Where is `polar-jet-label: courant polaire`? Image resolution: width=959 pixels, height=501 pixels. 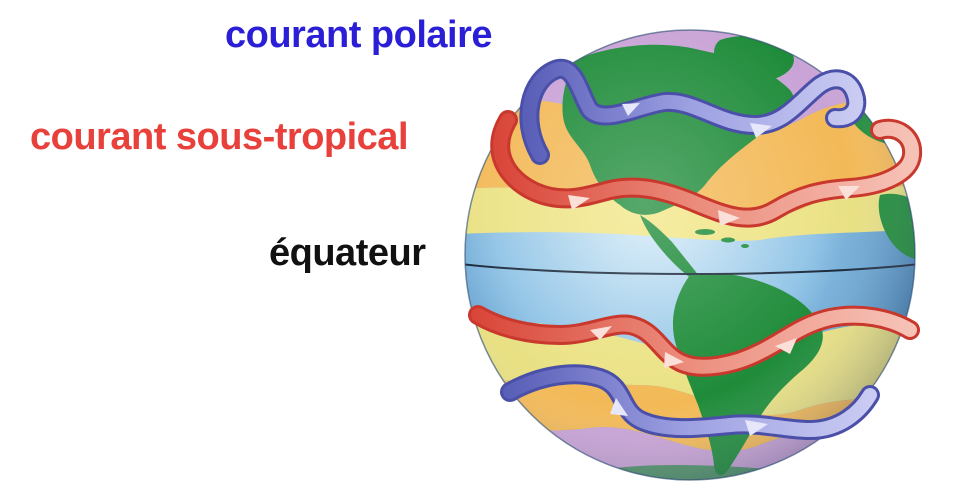
polar-jet-label: courant polaire is located at coordinates (359, 35).